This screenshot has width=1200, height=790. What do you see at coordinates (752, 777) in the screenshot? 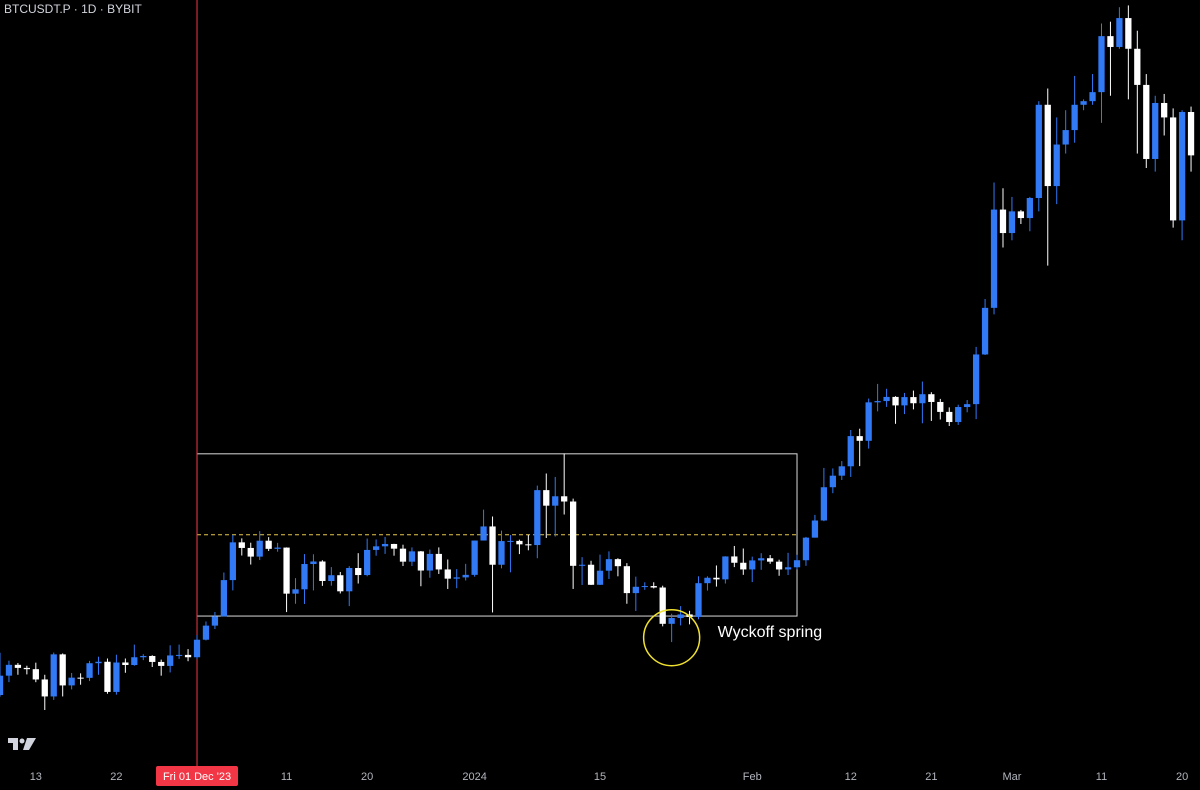
I see `x-tick-label: Feb` at bounding box center [752, 777].